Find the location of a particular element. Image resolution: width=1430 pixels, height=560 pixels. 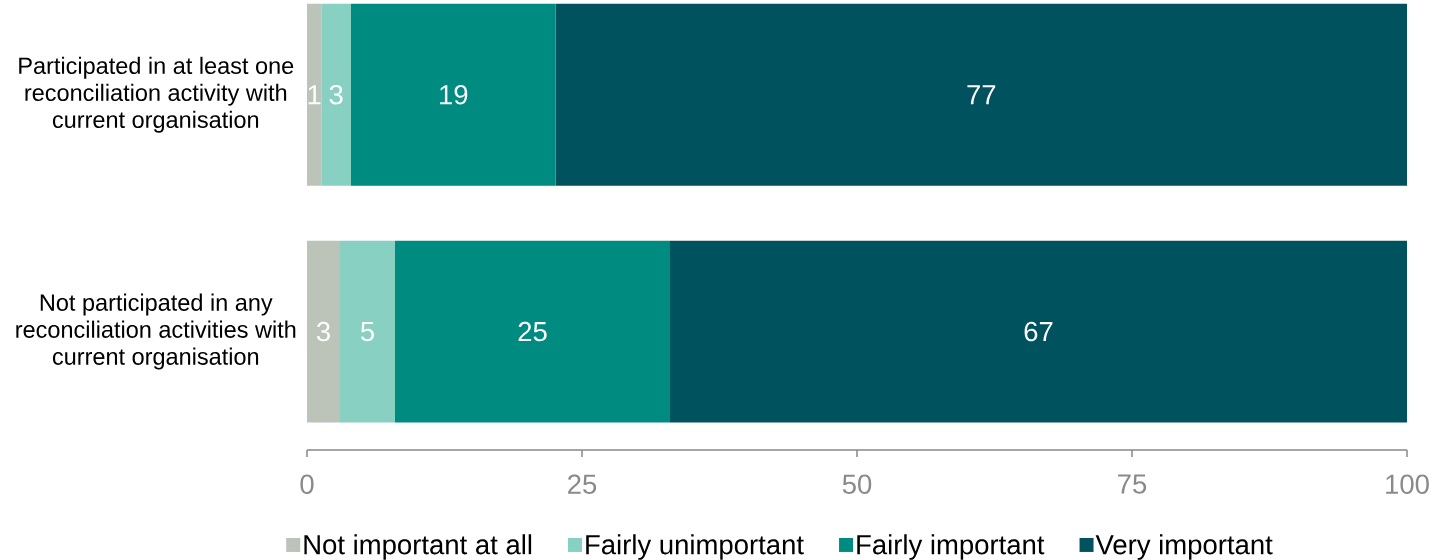

x-tick-label: 0 is located at coordinates (307, 484).